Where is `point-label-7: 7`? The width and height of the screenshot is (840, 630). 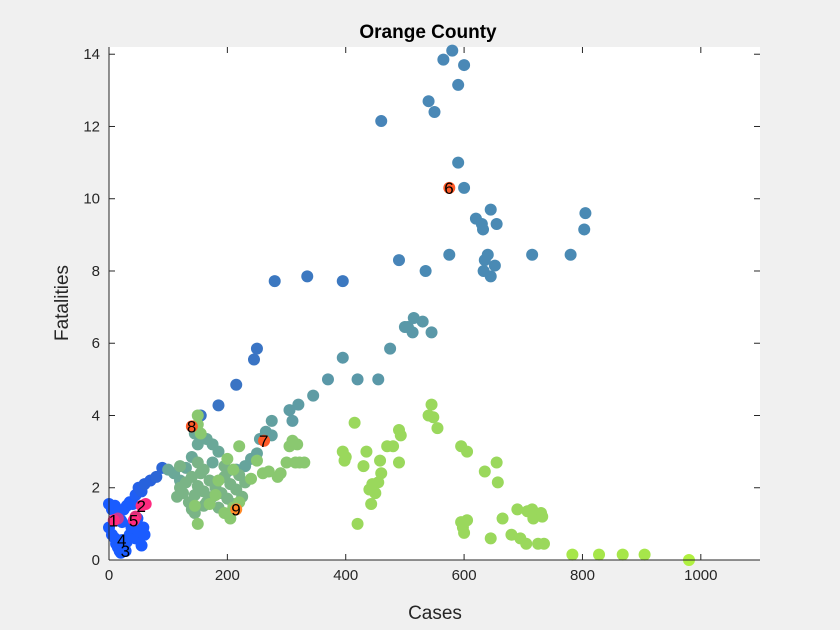 point-label-7: 7 is located at coordinates (263, 441).